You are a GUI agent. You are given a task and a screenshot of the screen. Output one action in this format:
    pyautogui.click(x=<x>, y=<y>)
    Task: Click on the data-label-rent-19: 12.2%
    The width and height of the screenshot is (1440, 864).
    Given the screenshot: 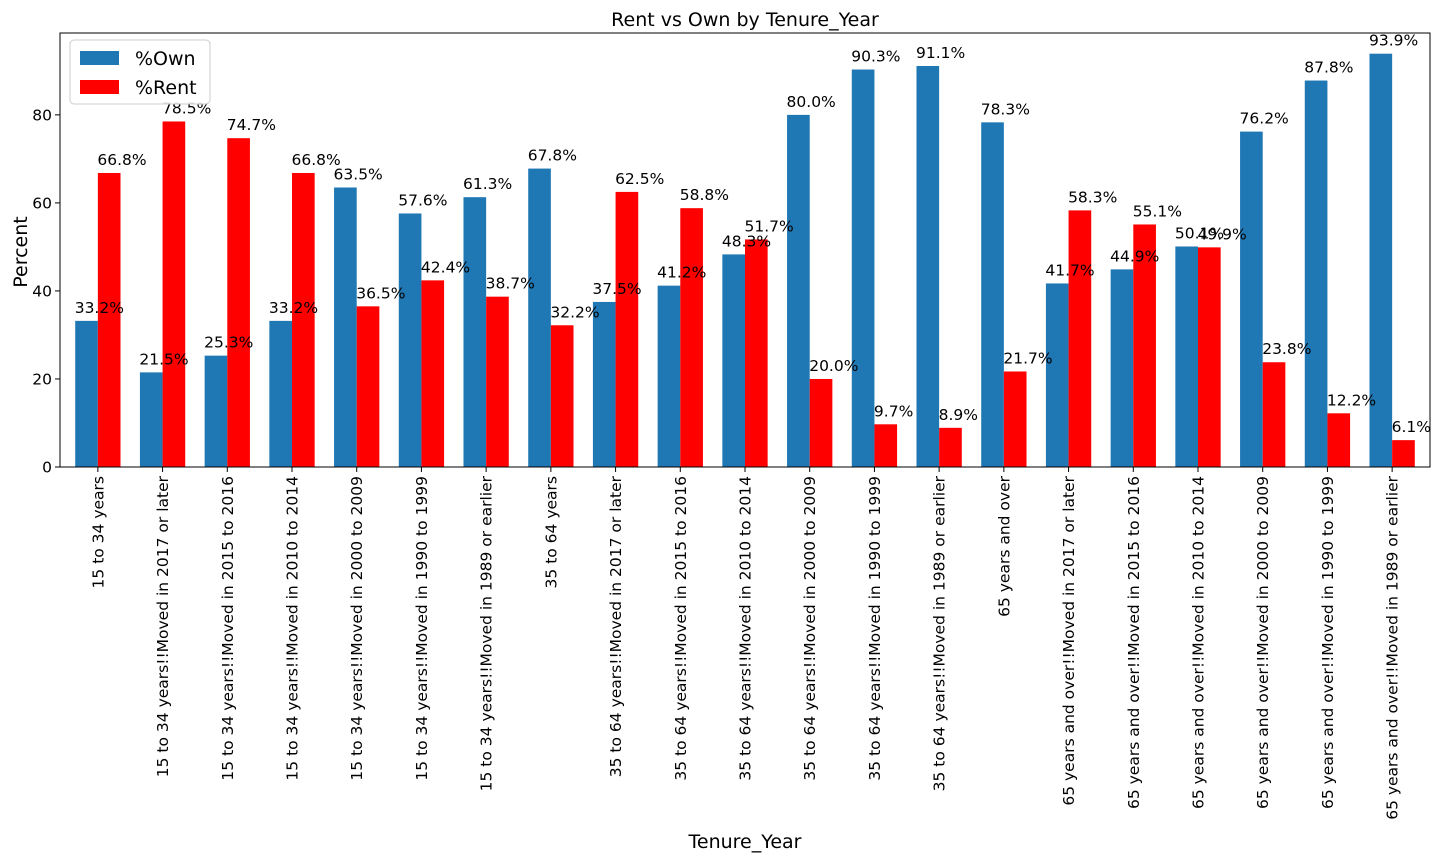 What is the action you would take?
    pyautogui.click(x=1351, y=400)
    